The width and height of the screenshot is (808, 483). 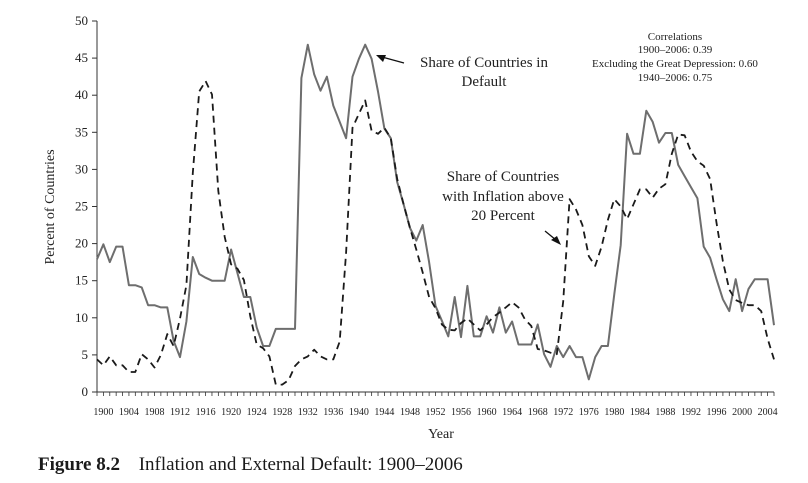 I want to click on x-tick-label: 1988, so click(x=665, y=412).